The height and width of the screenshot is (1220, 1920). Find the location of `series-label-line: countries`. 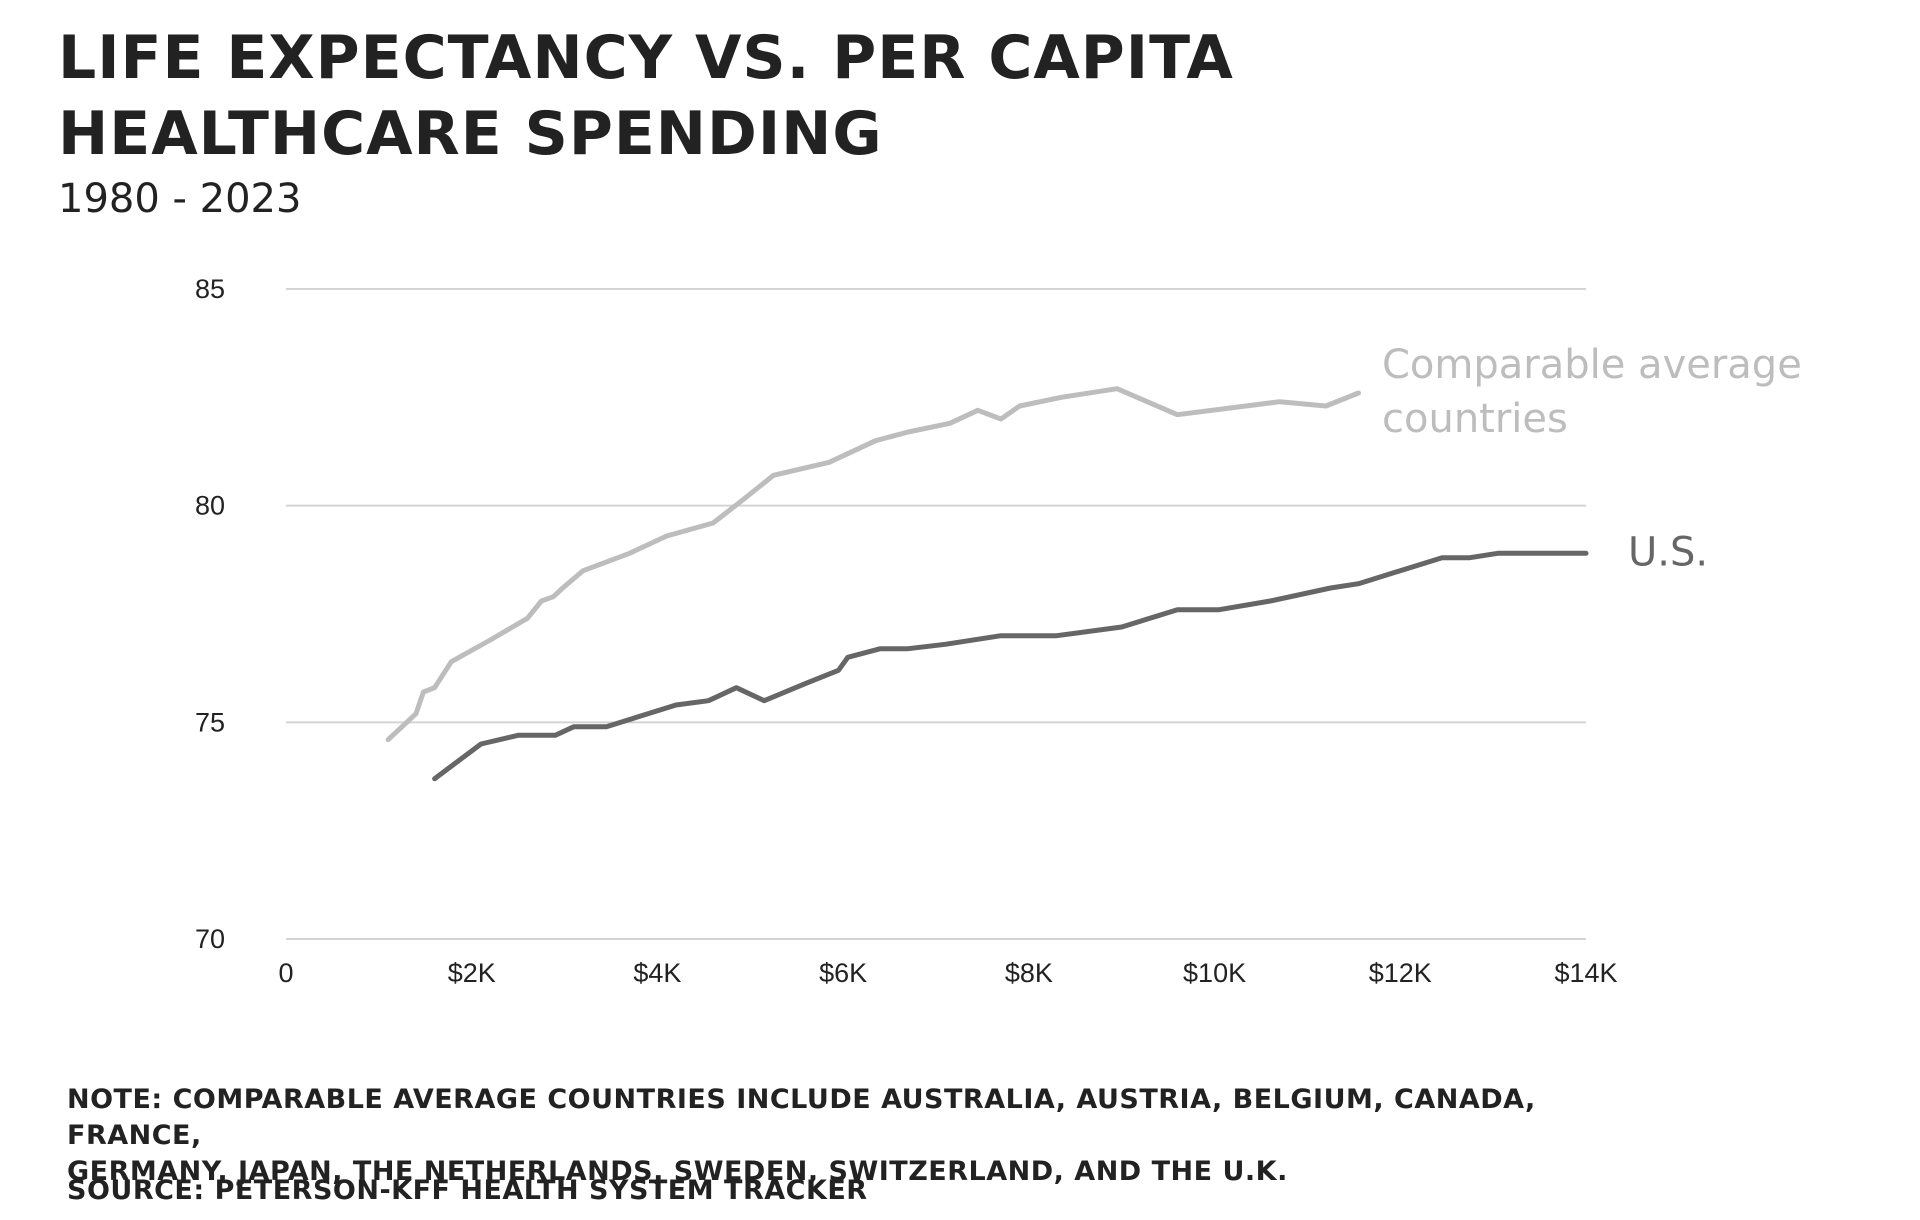

series-label-line: countries is located at coordinates (1475, 419).